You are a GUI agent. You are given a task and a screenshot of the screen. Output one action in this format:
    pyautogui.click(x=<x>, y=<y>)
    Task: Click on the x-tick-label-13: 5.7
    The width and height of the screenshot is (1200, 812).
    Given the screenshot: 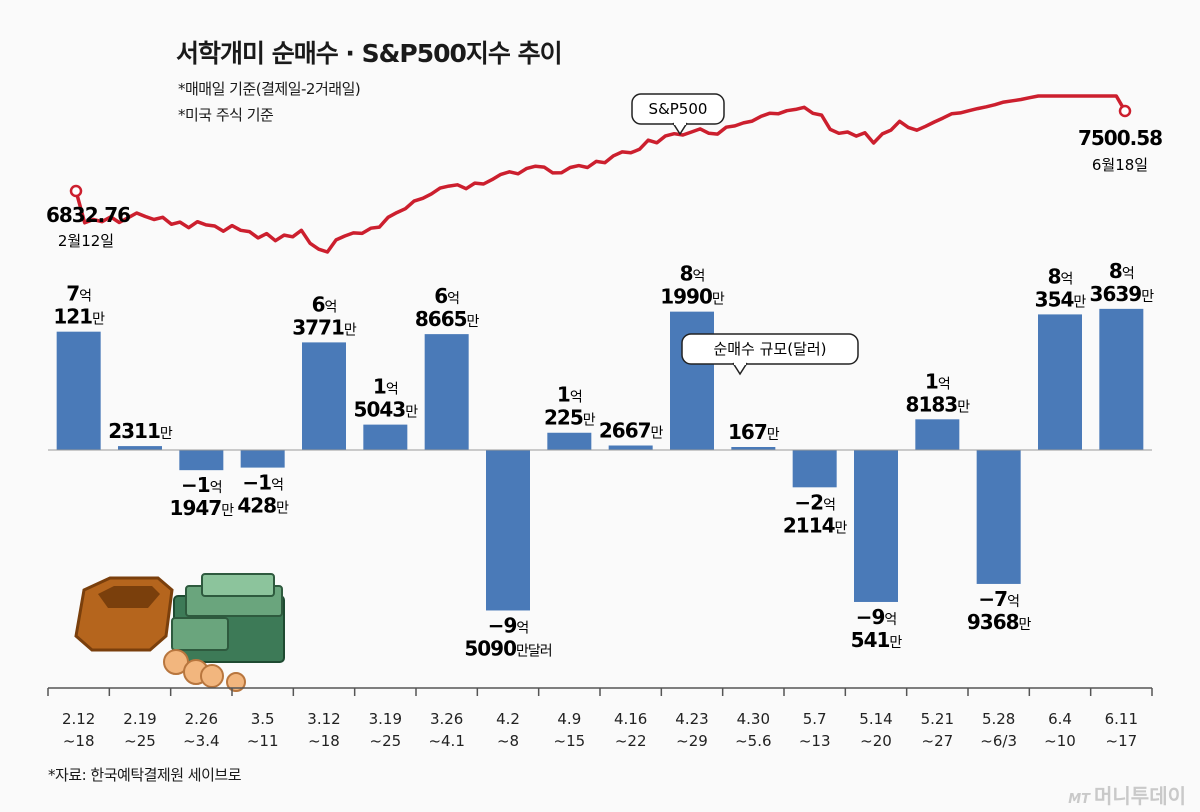 What is the action you would take?
    pyautogui.click(x=815, y=719)
    